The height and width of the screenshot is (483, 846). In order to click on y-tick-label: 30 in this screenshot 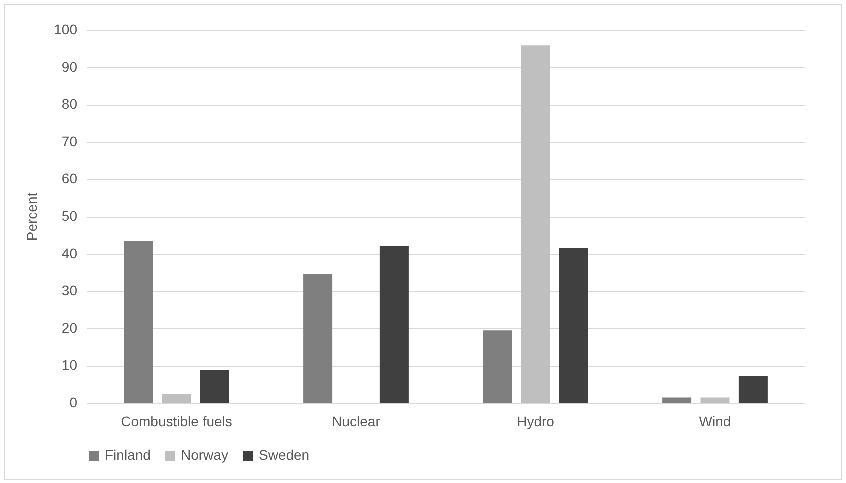, I will do `click(70, 290)`.